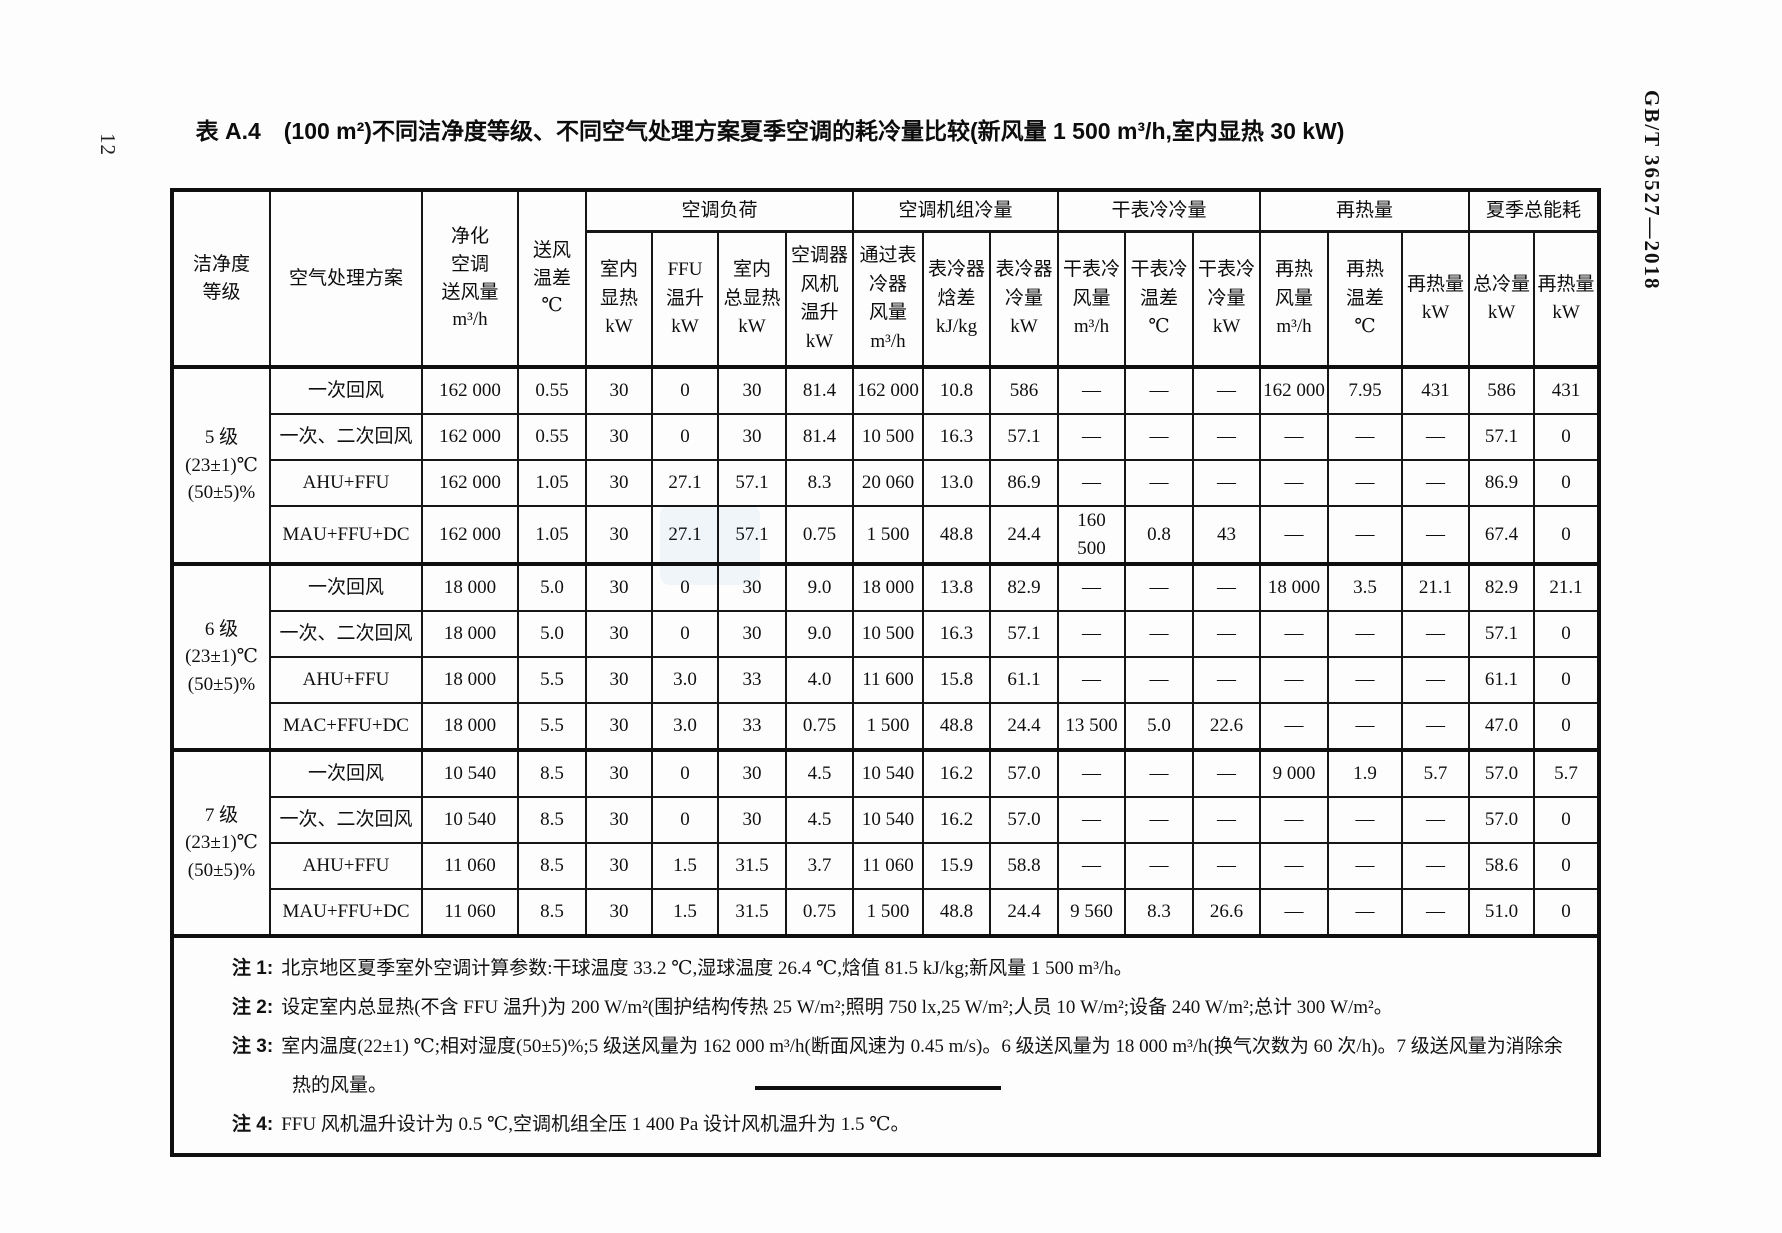  What do you see at coordinates (470, 866) in the screenshot?
I see `value-cell: 11 060` at bounding box center [470, 866].